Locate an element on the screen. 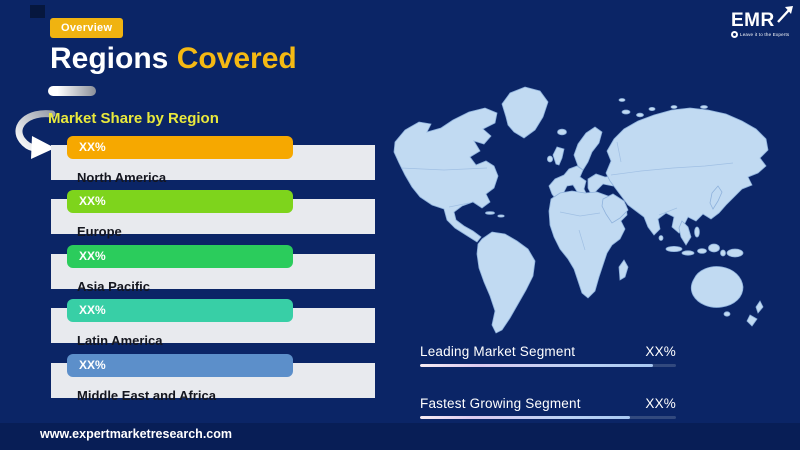 The width and height of the screenshot is (800, 450). logo-dot-icon is located at coordinates (734, 34).